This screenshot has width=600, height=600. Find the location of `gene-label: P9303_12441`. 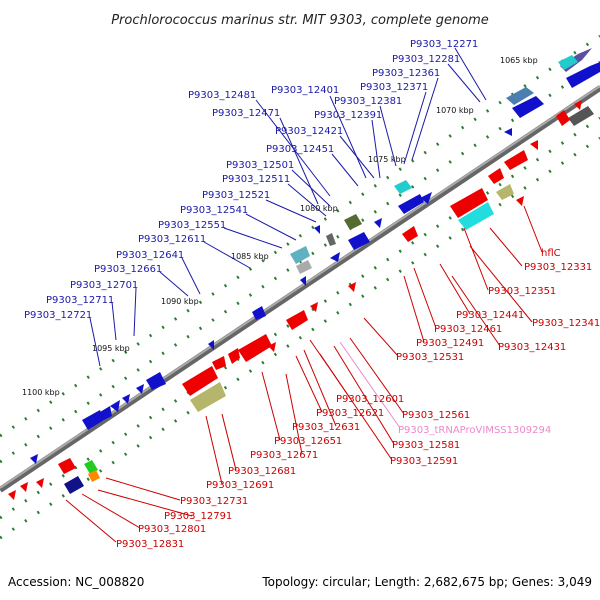

gene-label: P9303_12441 is located at coordinates (490, 315).